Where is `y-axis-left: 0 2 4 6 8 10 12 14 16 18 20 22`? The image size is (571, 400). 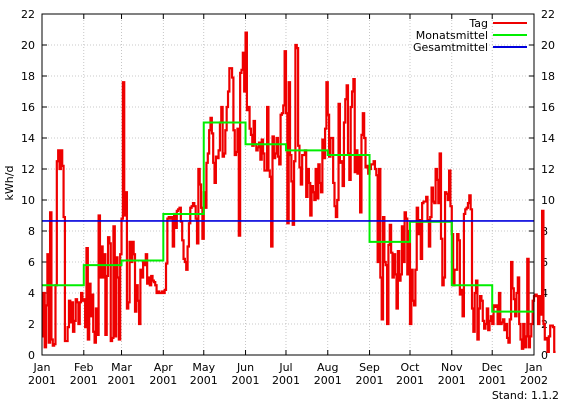 y-axis-left: 0 2 4 6 8 10 12 14 16 18 20 22 is located at coordinates (28, 185).